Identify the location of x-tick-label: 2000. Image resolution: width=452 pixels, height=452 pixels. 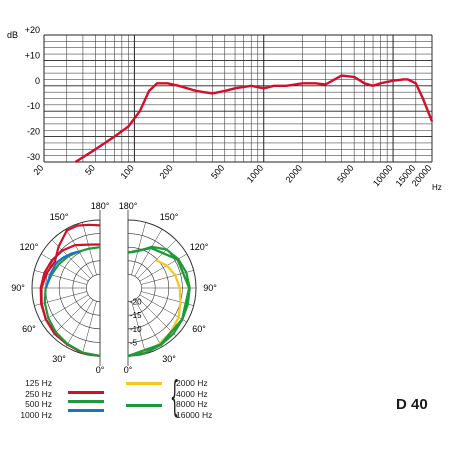
(294, 174).